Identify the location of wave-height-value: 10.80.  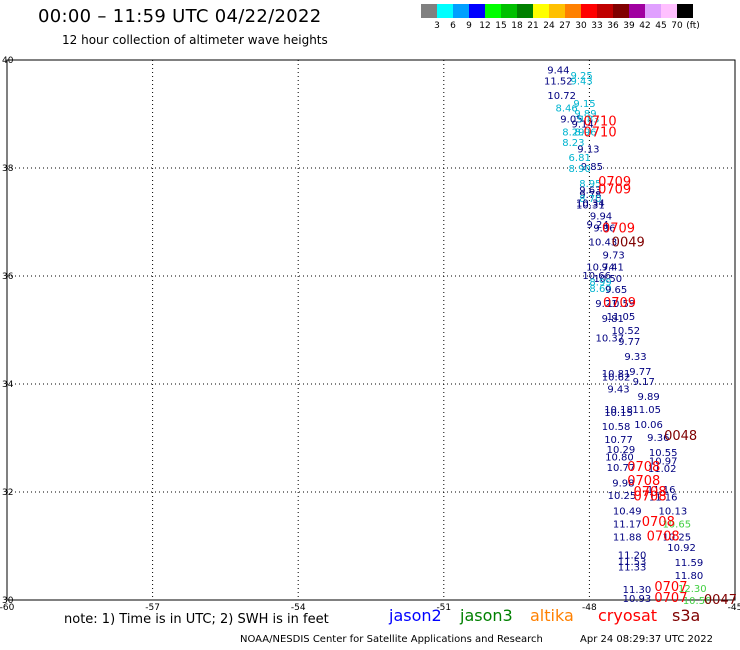
(619, 457).